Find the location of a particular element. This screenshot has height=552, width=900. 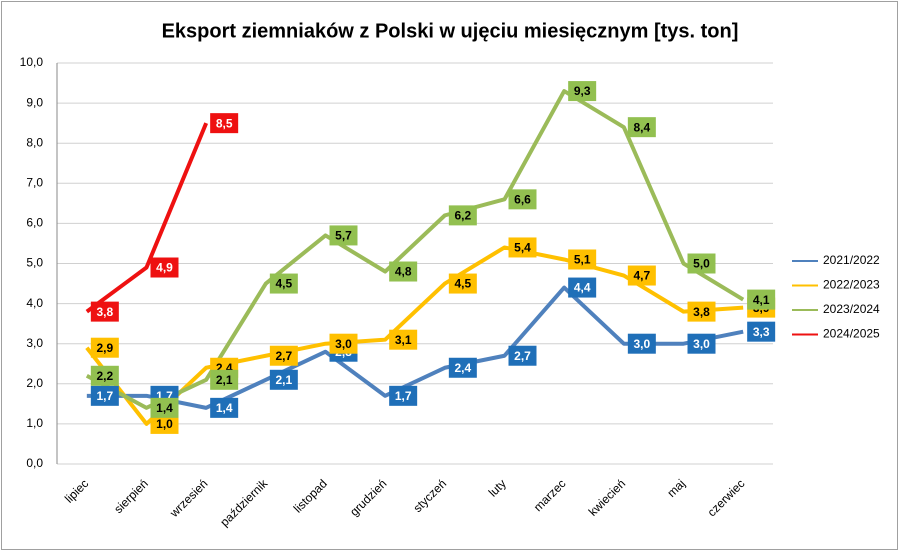

data-label: 3,3 is located at coordinates (761, 331).